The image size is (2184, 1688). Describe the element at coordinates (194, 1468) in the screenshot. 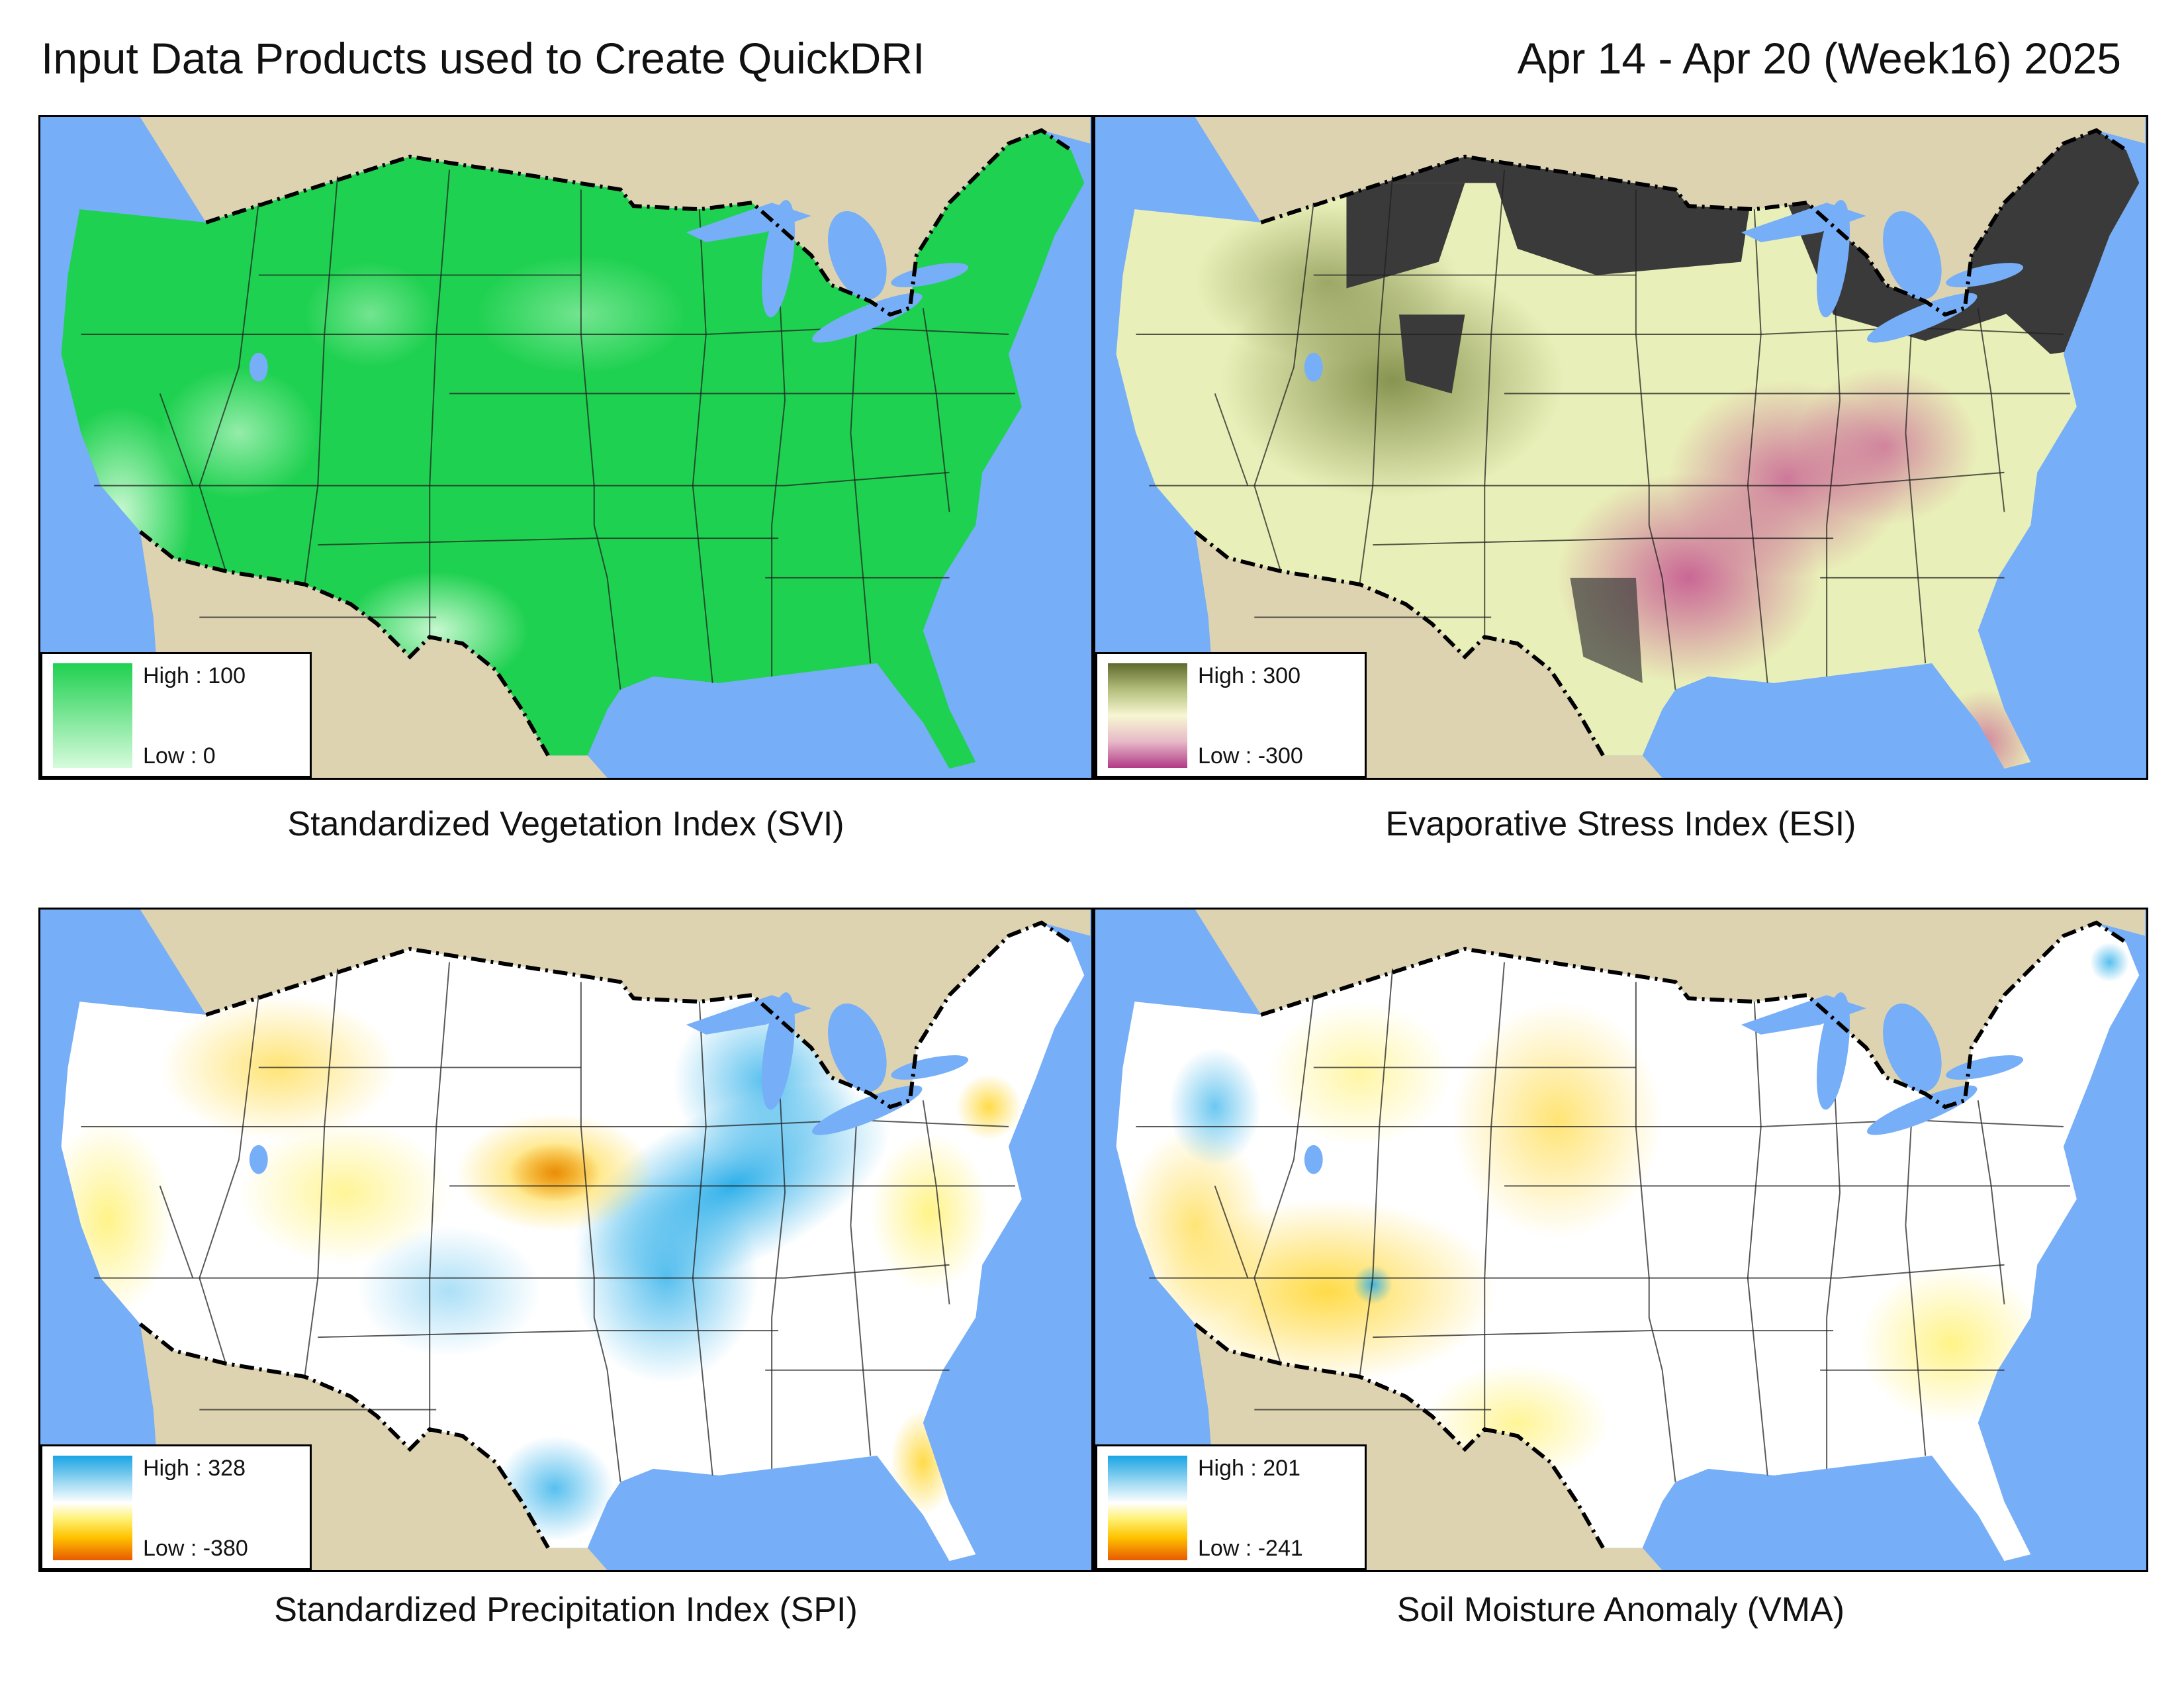

I see `spi-legend-high: High : 328` at that location.